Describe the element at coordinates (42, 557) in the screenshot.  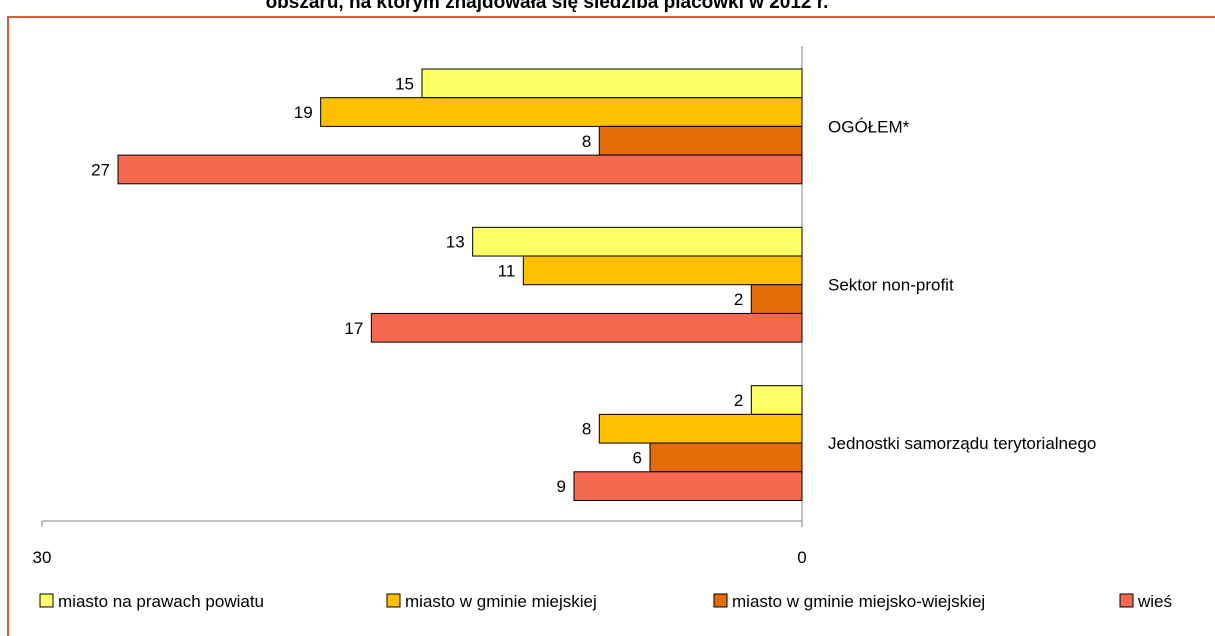
I see `x-tick-label: 30` at that location.